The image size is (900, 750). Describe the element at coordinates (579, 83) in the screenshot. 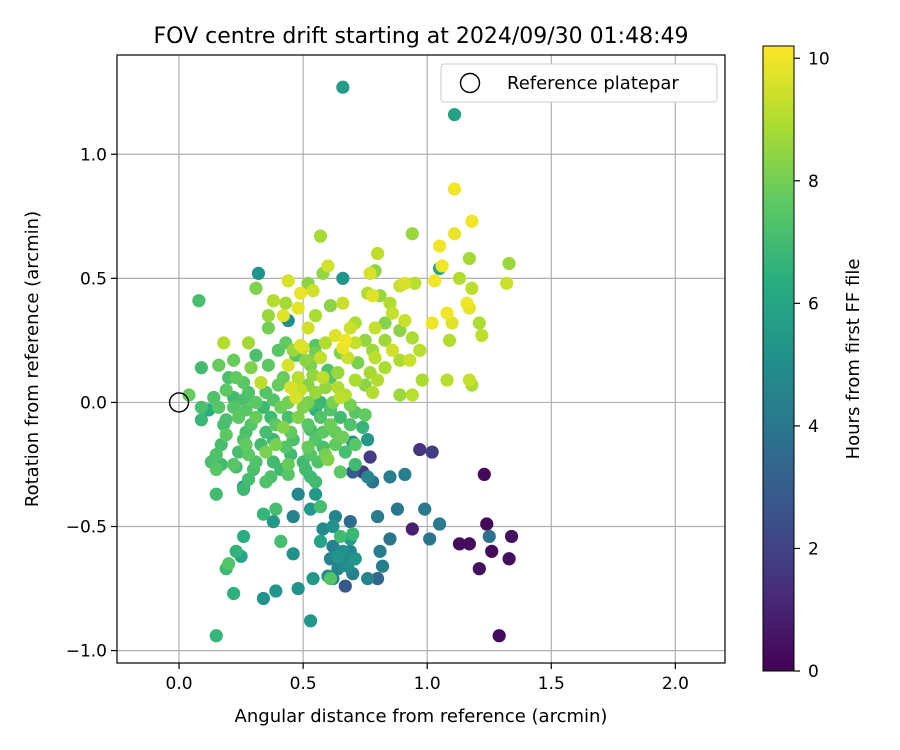

I see `legend-box` at that location.